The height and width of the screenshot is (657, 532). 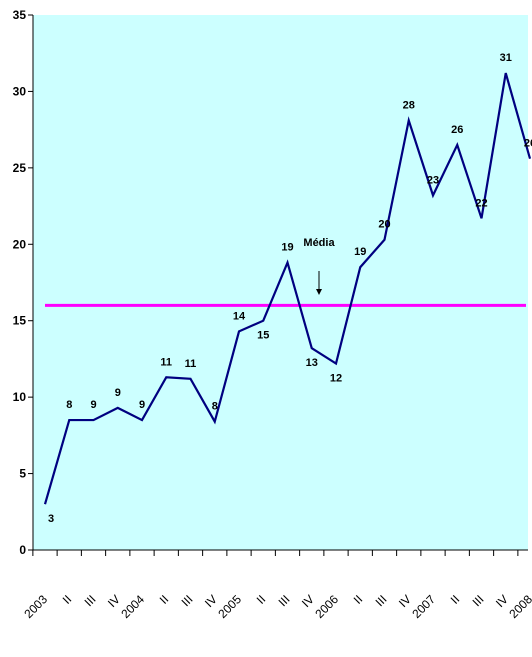 I want to click on data-label: 22, so click(x=481, y=203).